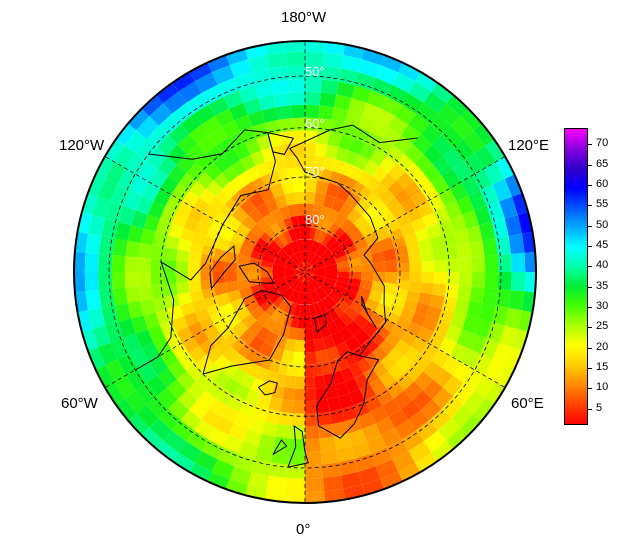 This screenshot has height=552, width=625. I want to click on colorbar-tick-label: 5, so click(599, 407).